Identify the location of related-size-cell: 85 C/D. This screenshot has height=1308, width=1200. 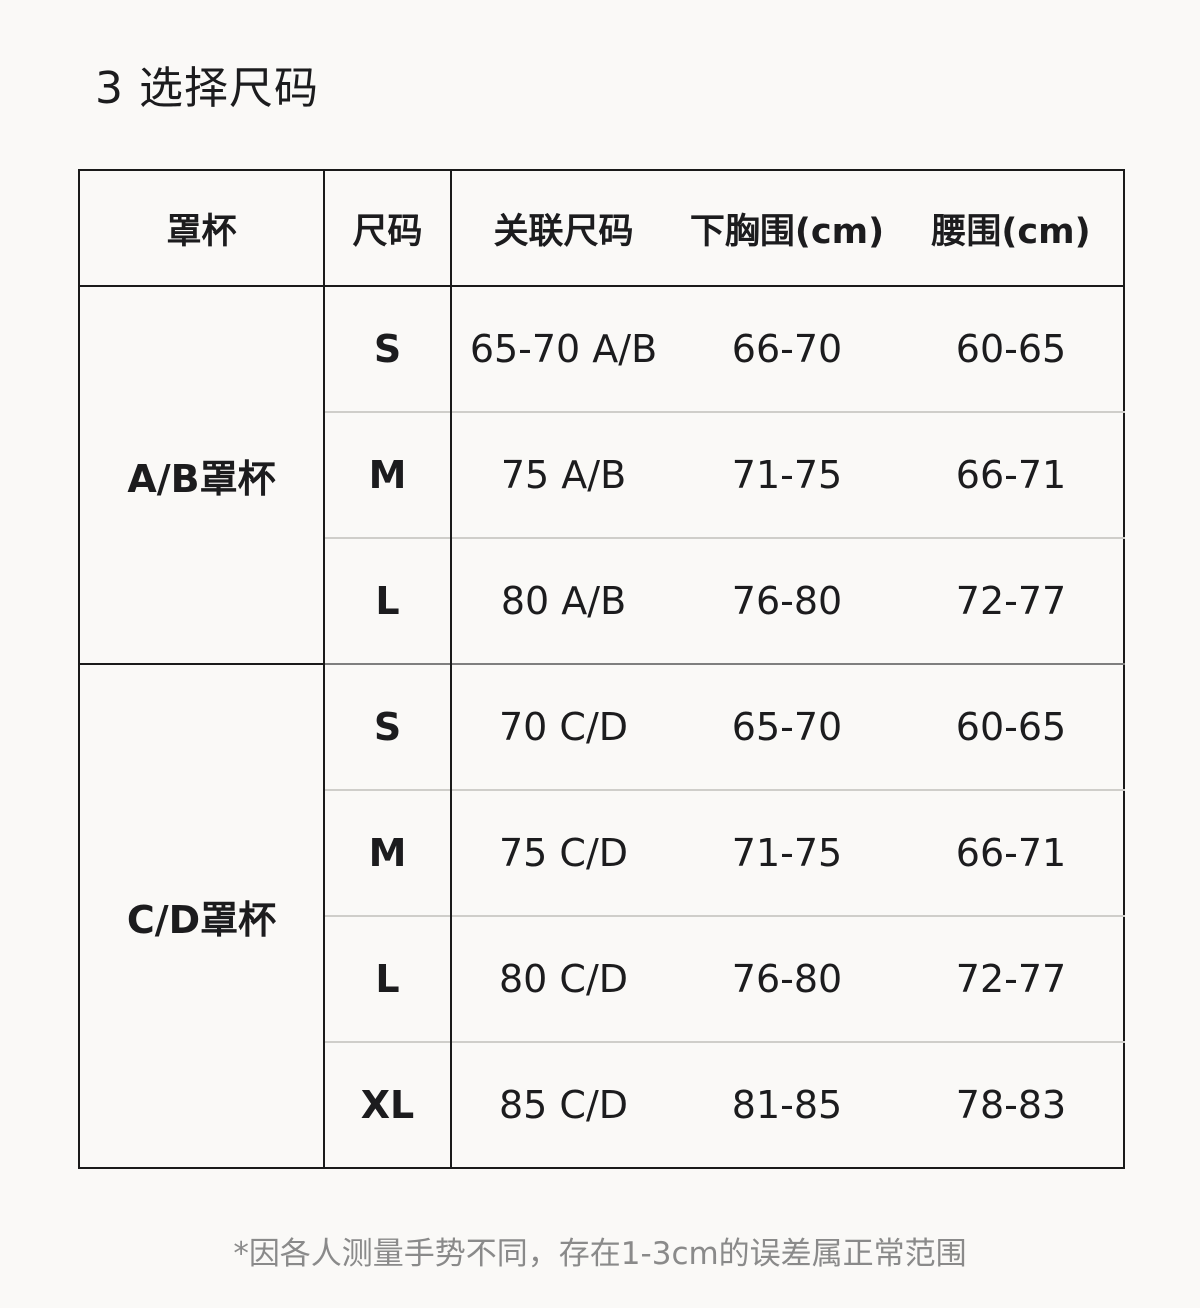
(563, 1104).